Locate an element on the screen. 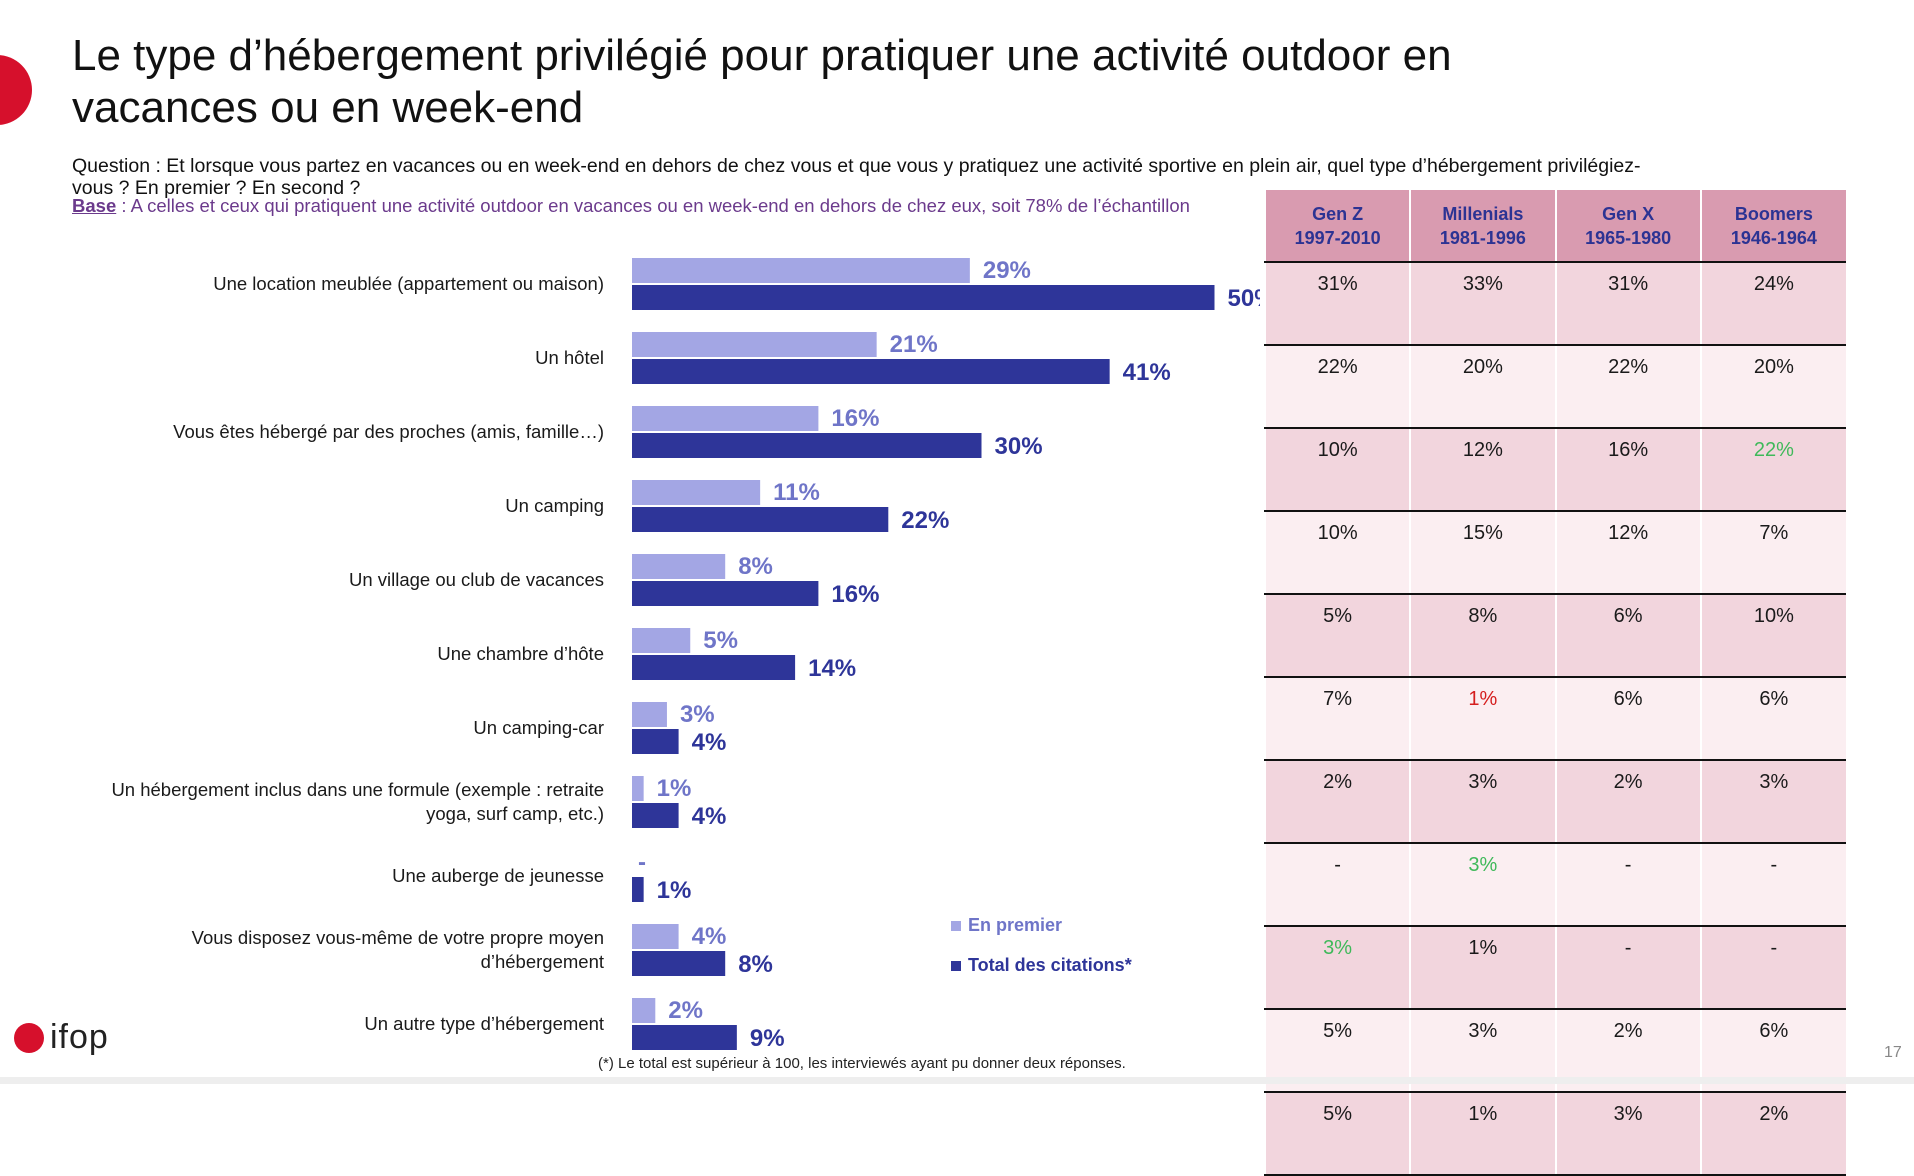 The image size is (1914, 1176). table-cell: 1% is located at coordinates (1482, 719).